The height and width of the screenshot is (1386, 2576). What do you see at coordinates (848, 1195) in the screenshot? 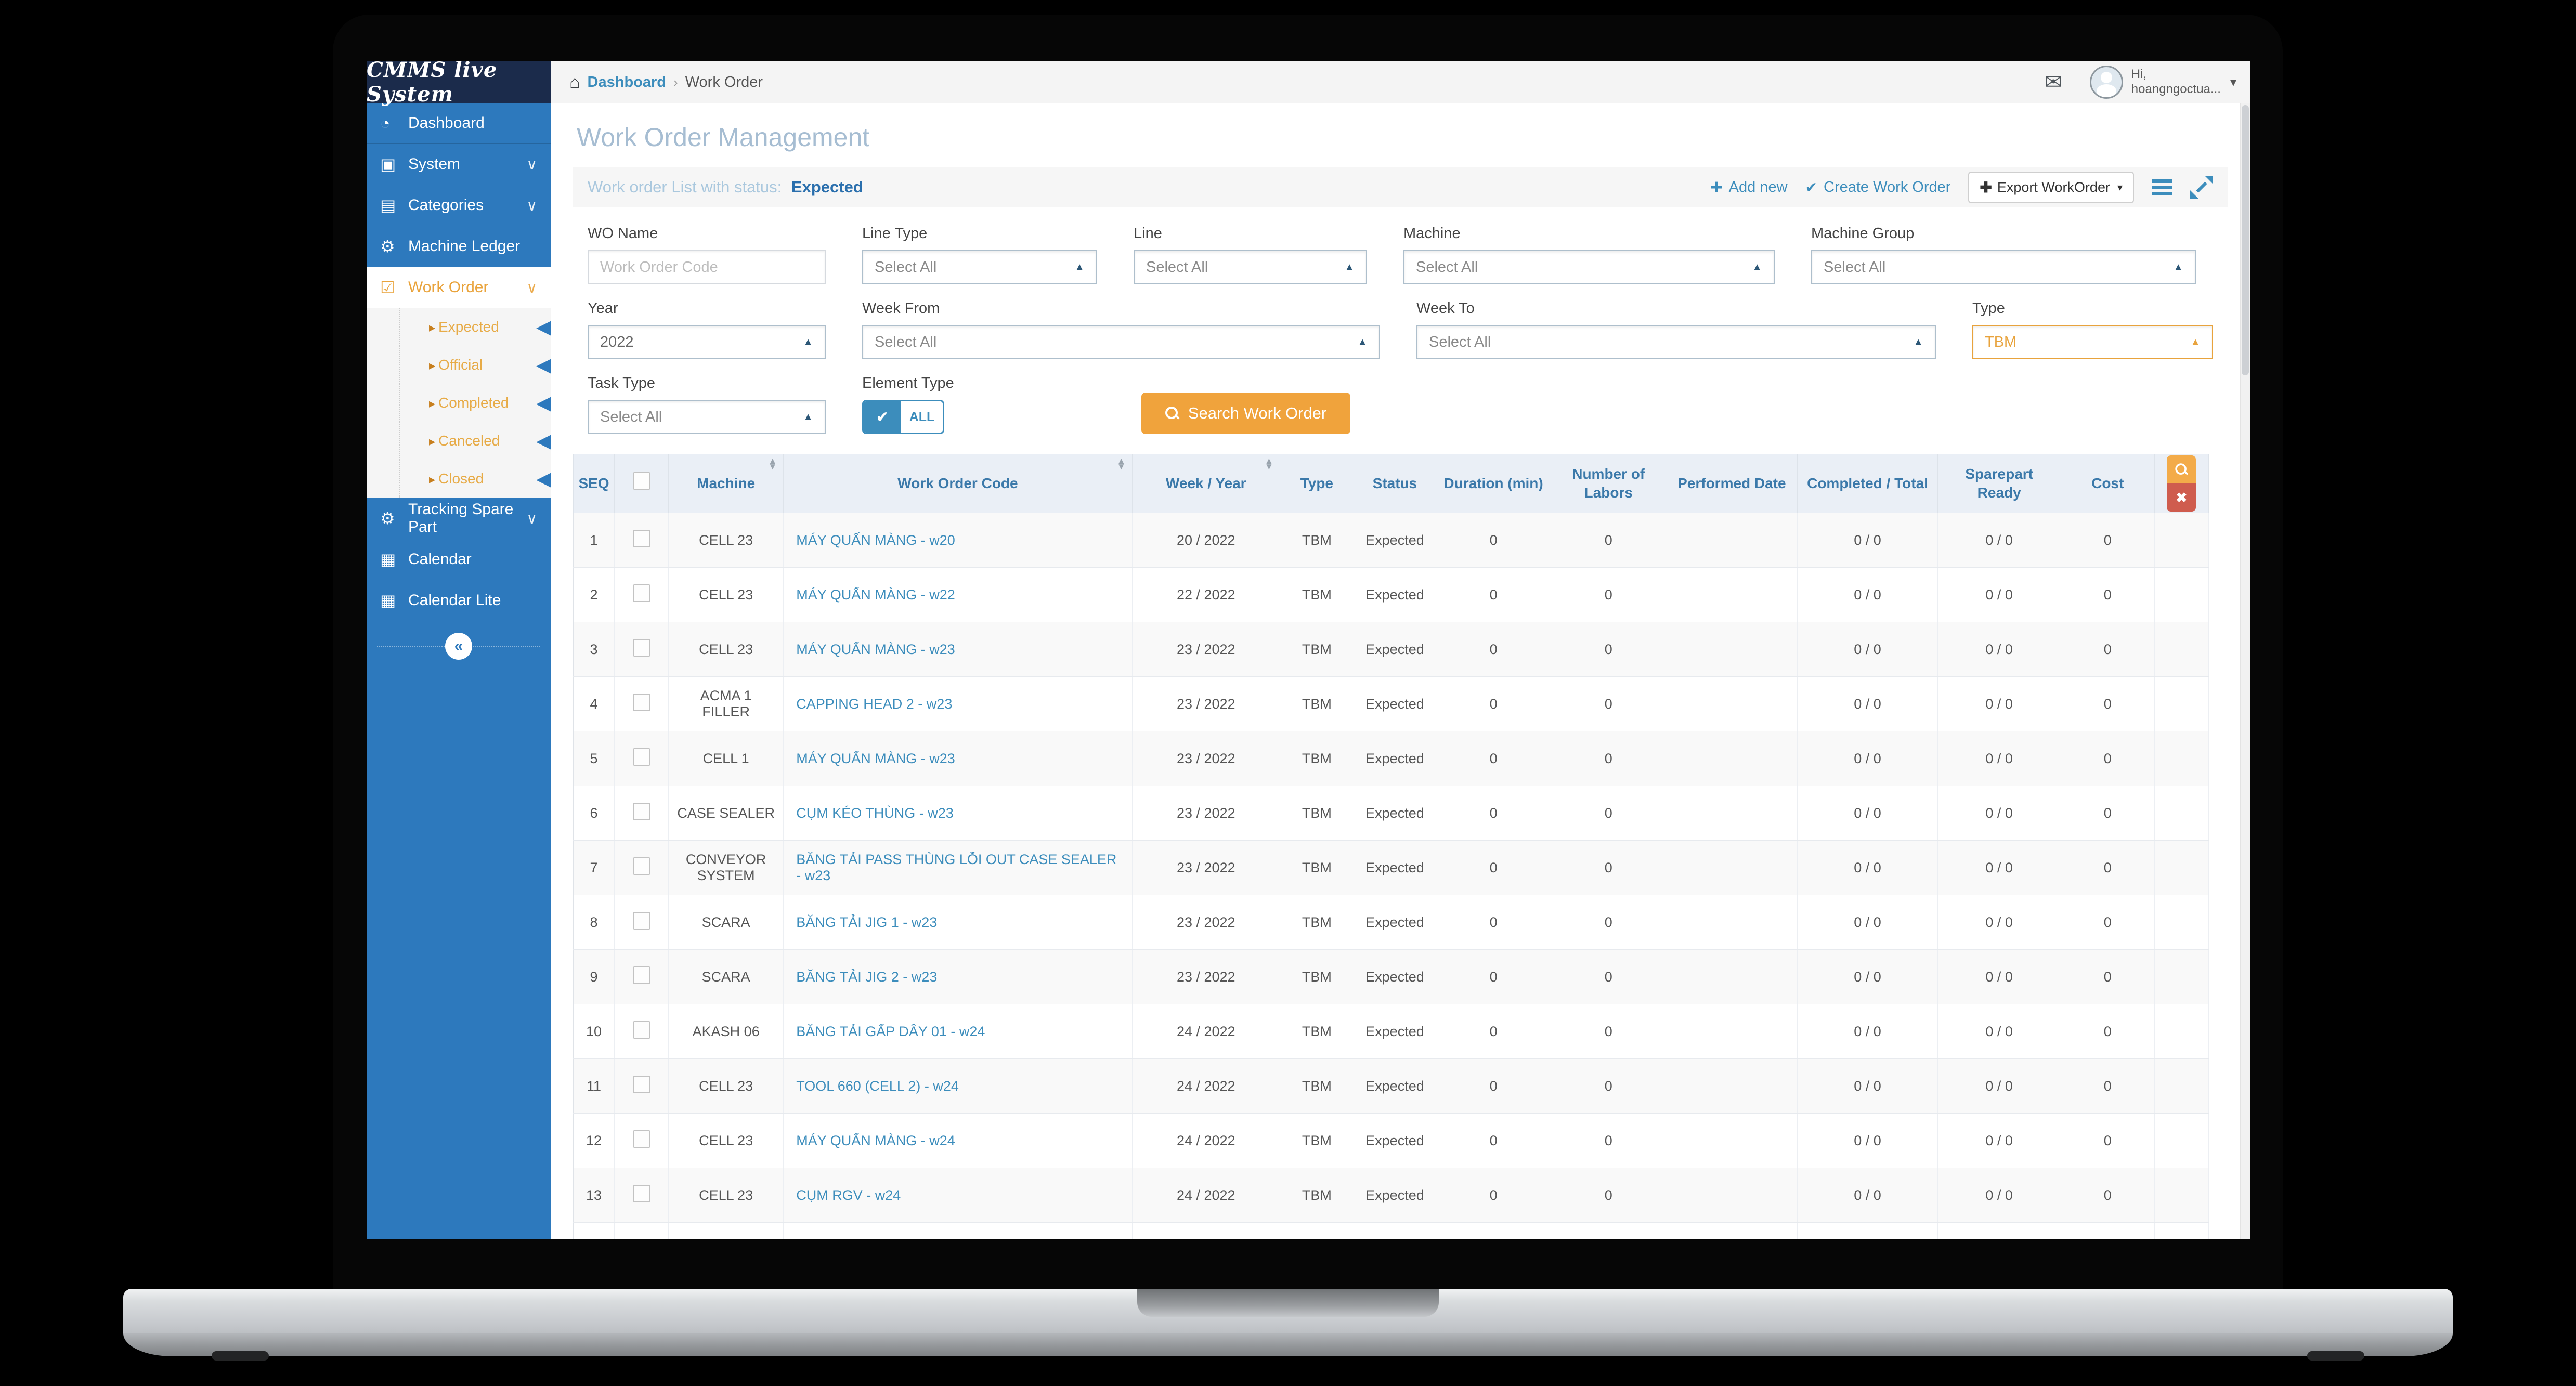
I see `work-order-link: CỤM RGV - w24` at bounding box center [848, 1195].